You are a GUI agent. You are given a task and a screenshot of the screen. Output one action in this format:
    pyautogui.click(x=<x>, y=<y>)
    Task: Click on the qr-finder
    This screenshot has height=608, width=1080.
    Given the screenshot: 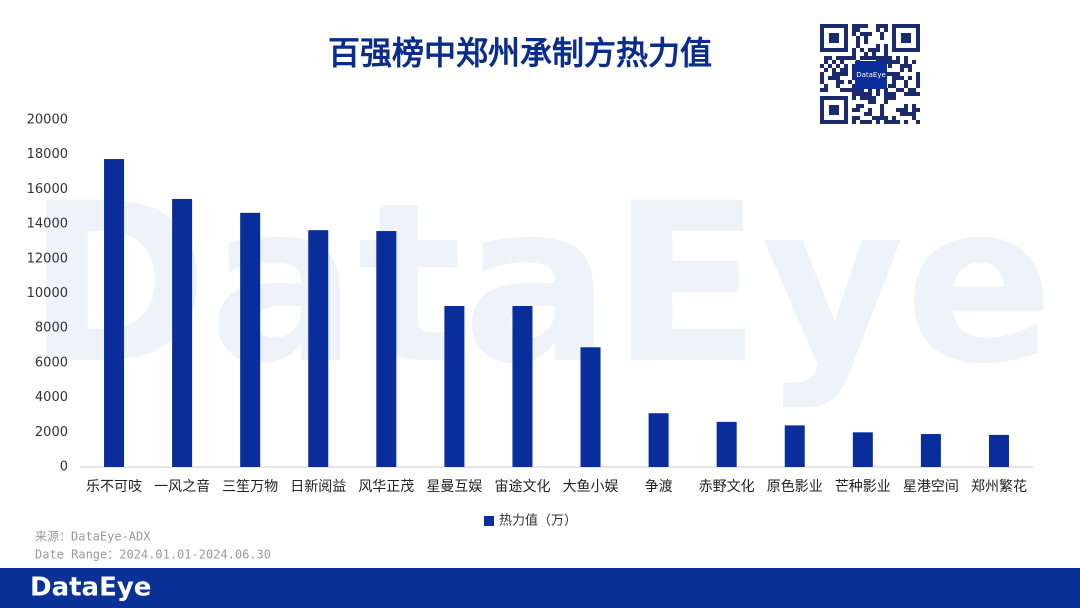 What is the action you would take?
    pyautogui.click(x=906, y=38)
    